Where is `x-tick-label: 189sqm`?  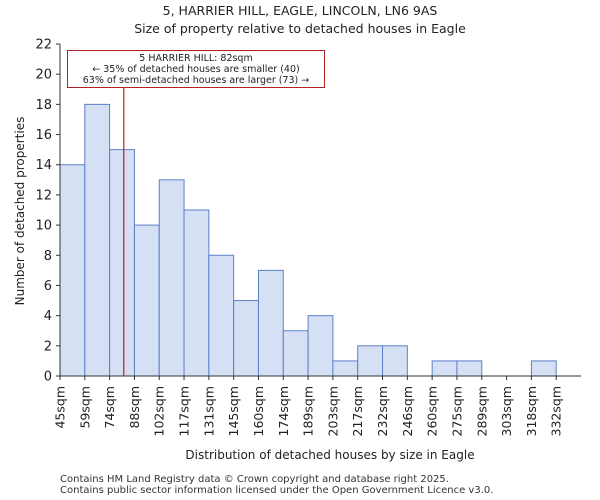
x-tick-label: 189sqm is located at coordinates (308, 411).